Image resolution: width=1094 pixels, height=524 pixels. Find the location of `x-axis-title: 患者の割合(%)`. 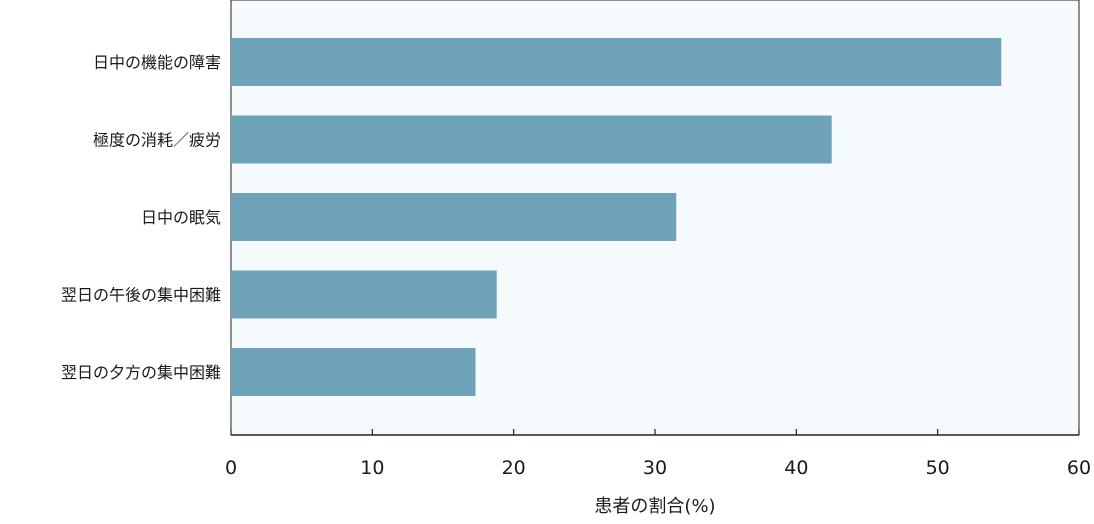

x-axis-title: 患者の割合(%) is located at coordinates (654, 506).